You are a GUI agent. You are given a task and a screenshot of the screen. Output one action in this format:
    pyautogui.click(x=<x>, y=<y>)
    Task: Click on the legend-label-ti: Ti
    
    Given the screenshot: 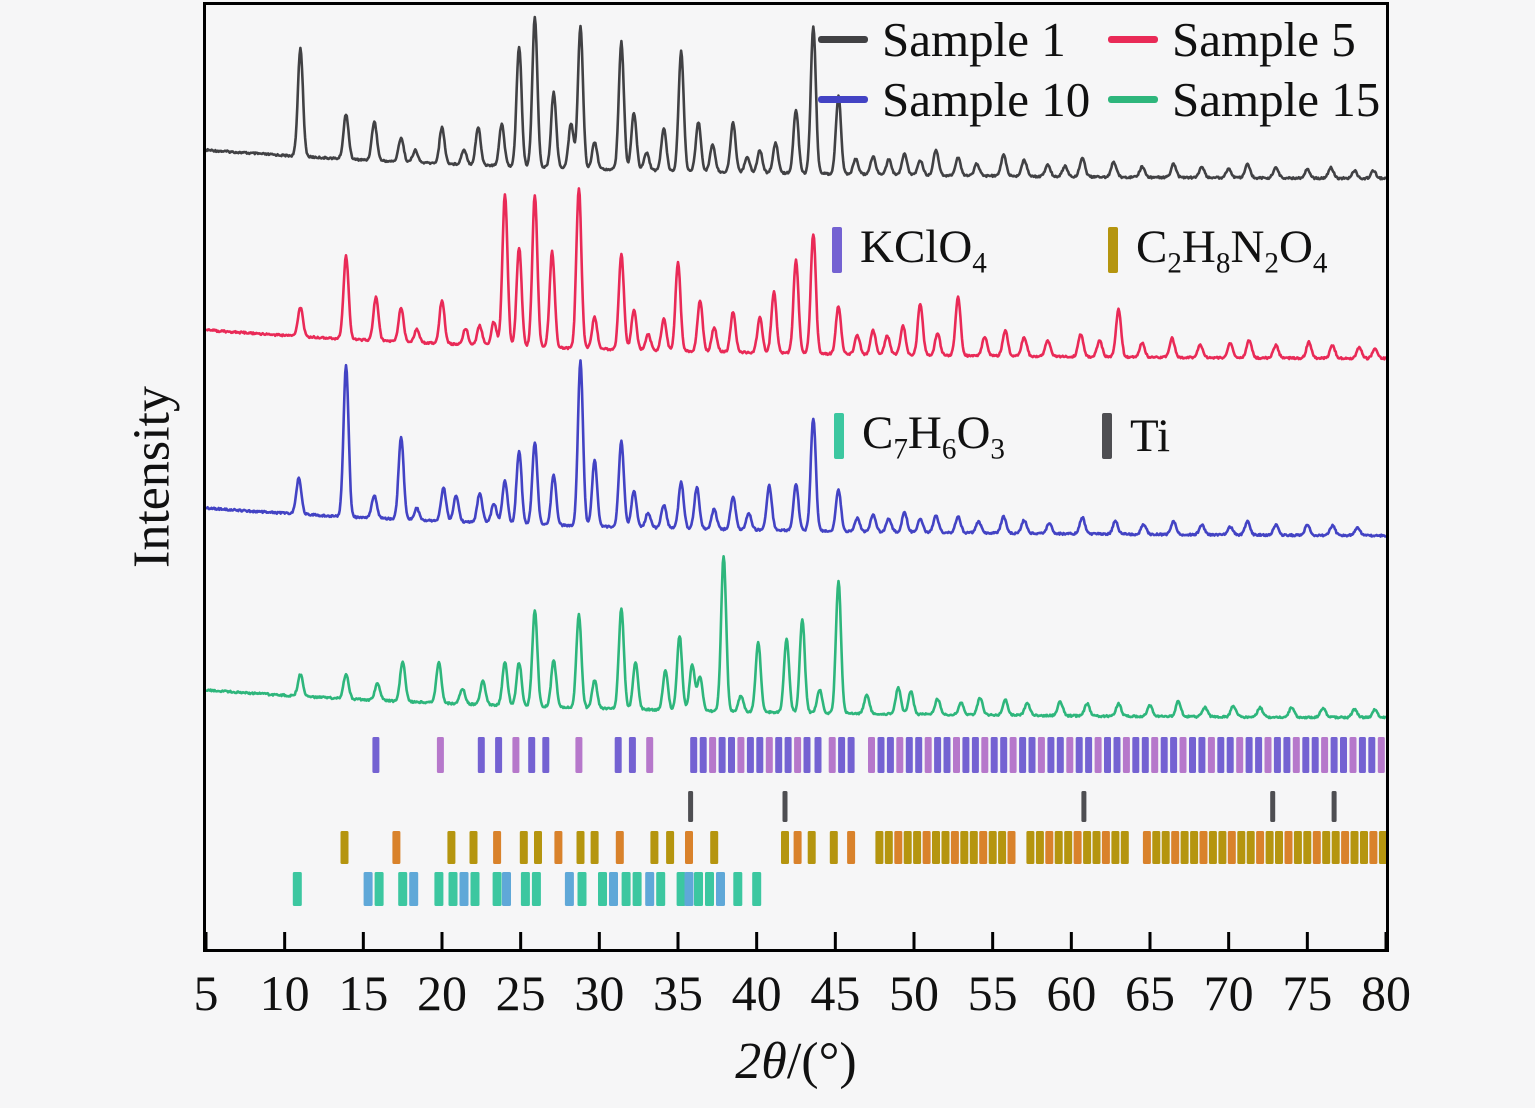 What is the action you would take?
    pyautogui.click(x=1150, y=436)
    